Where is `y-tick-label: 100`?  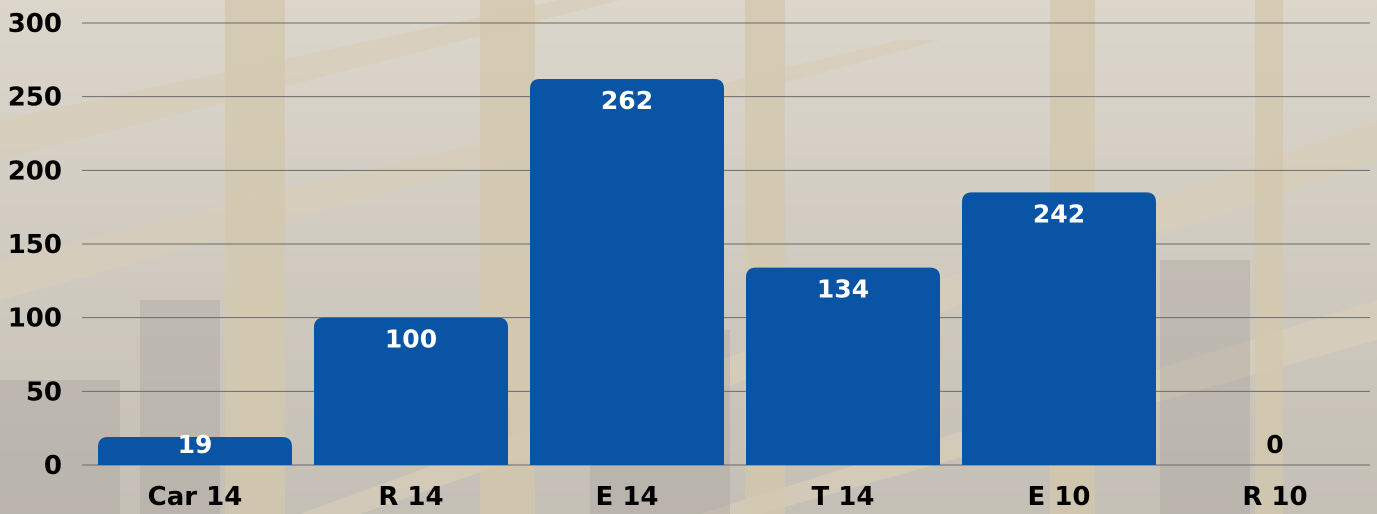 y-tick-label: 100 is located at coordinates (35, 319).